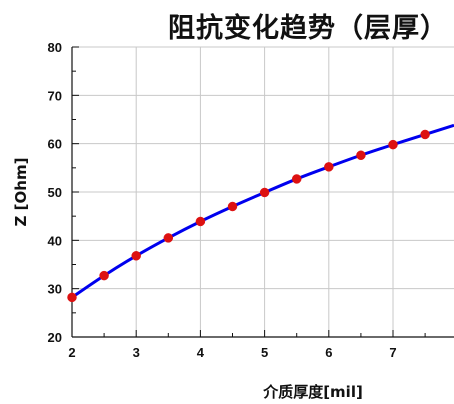 This screenshot has height=404, width=454. Describe the element at coordinates (55, 192) in the screenshot. I see `y-tick-label: 50` at that location.